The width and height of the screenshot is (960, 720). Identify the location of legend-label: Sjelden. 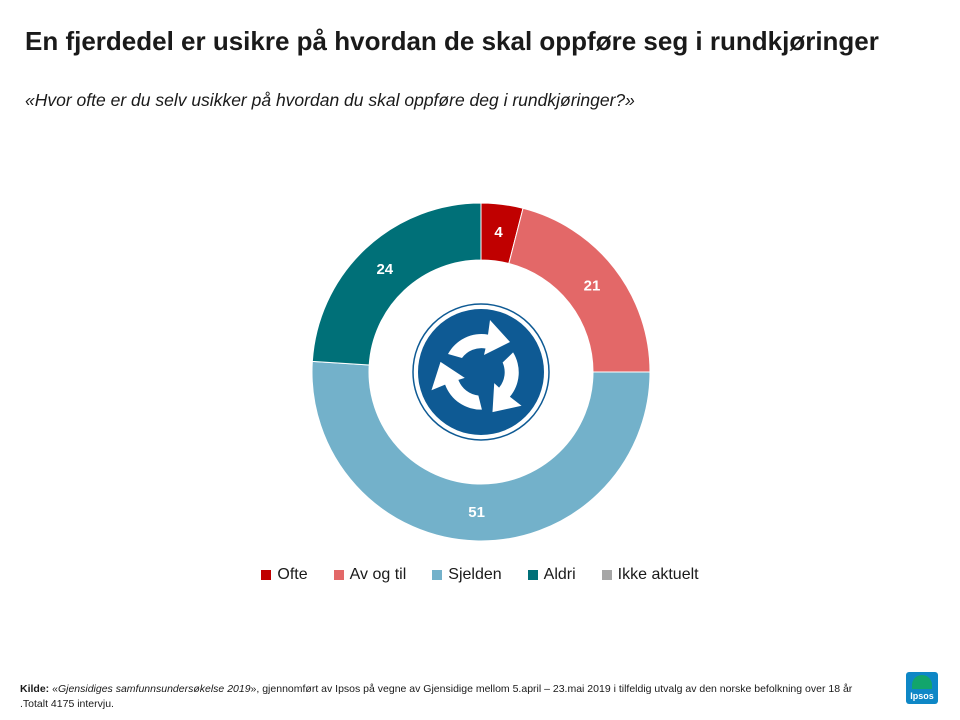
(475, 574).